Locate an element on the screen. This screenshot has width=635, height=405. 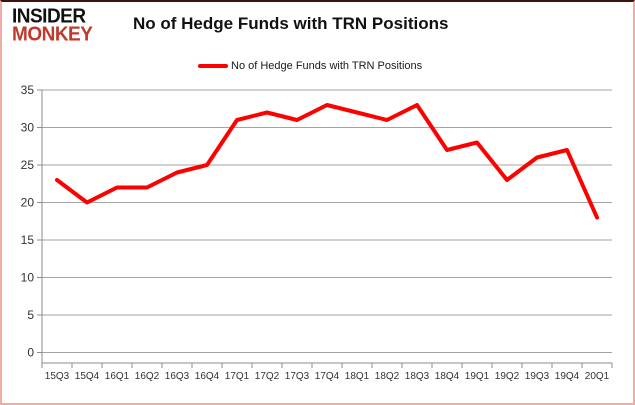
y-tick-label: 5 is located at coordinates (30, 315).